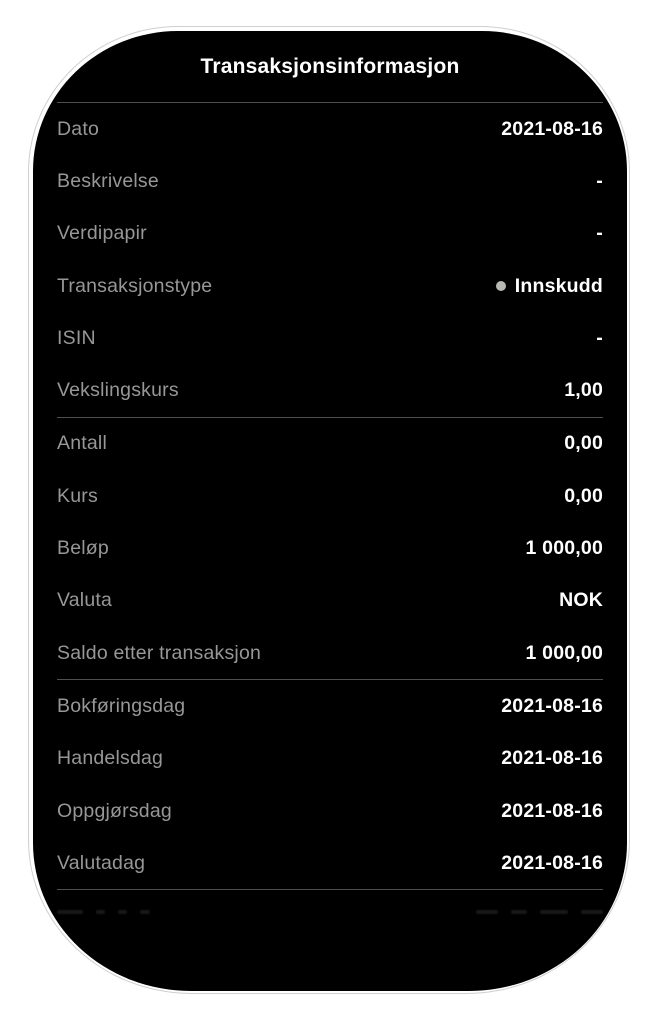 This screenshot has width=659, height=1024. I want to click on table-row-isin: ISIN -, so click(330, 338).